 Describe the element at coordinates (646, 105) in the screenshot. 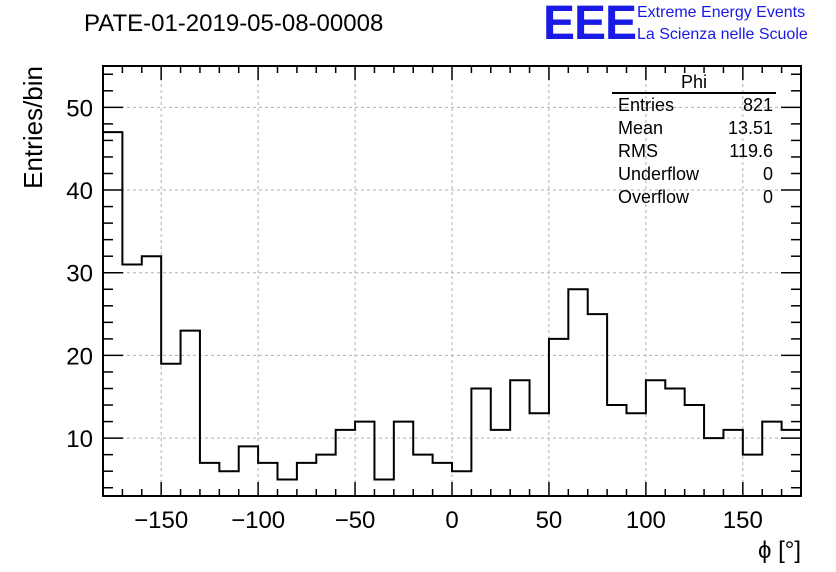

I see `stats-label: Entries` at that location.